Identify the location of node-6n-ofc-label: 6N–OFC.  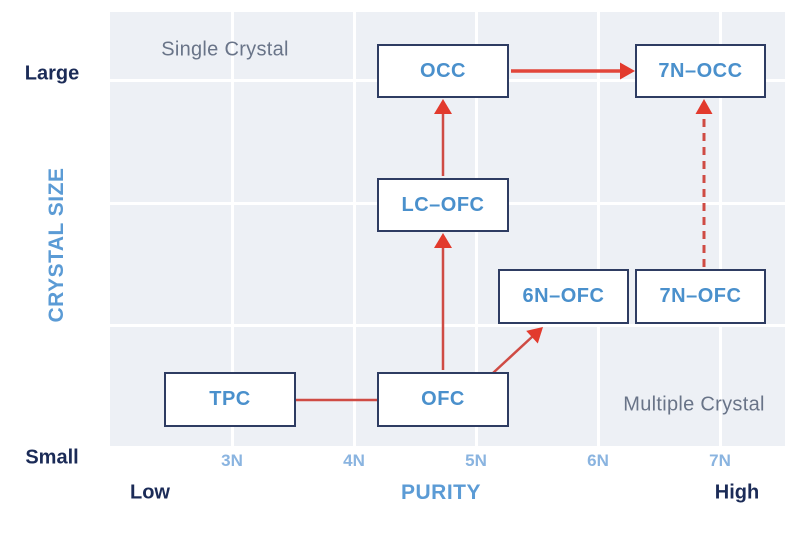
(563, 296).